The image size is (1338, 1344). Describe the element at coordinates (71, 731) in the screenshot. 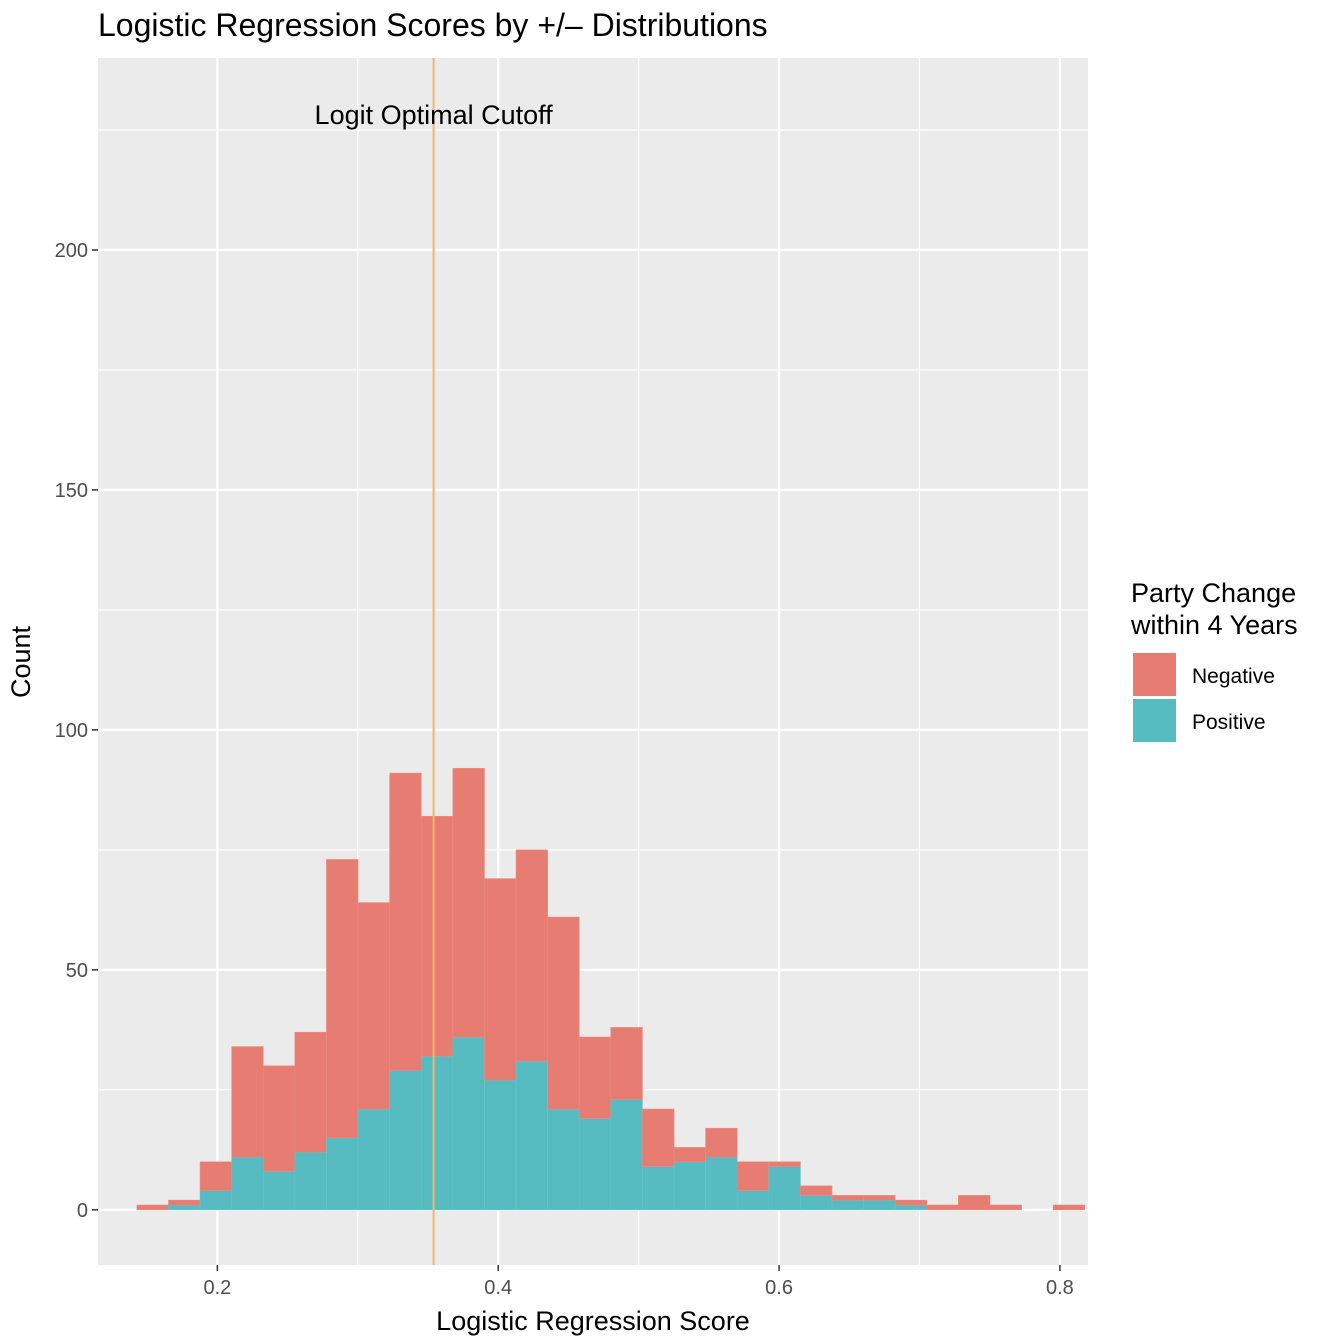

I see `y-tick-label: 100` at that location.